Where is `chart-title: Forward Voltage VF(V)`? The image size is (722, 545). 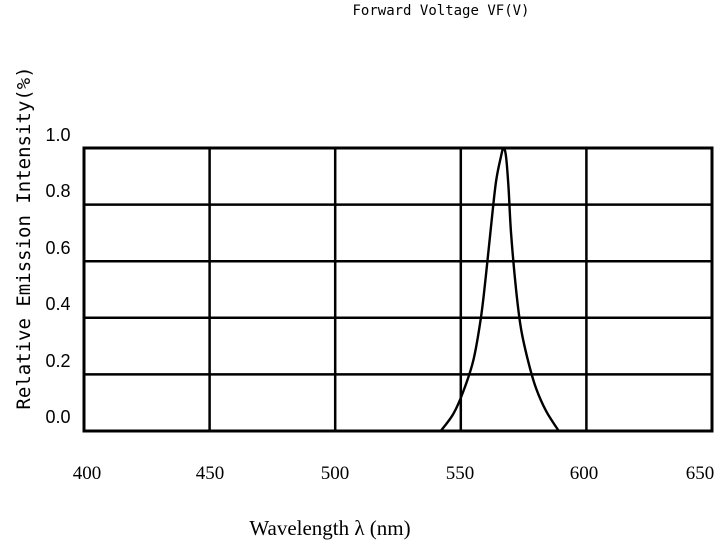
chart-title: Forward Voltage VF(V) is located at coordinates (440, 11).